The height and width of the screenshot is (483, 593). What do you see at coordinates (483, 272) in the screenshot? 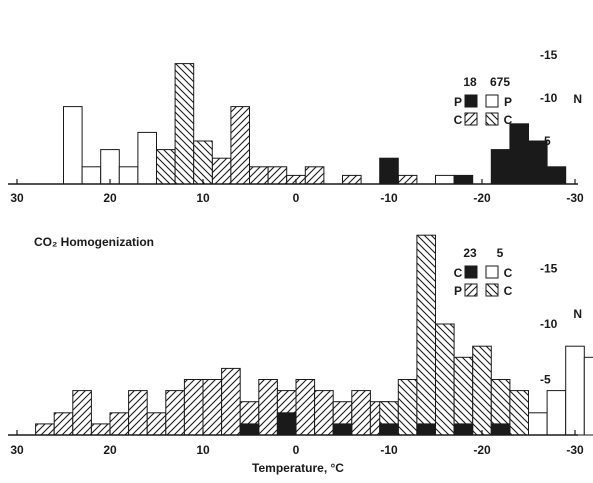
I see `bottom-legend: 23 5C CP C` at bounding box center [483, 272].